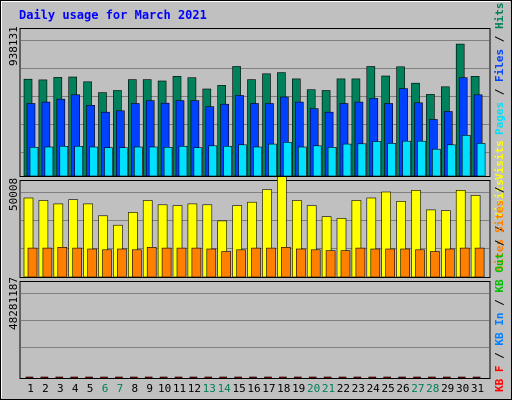 The image size is (512, 400). What do you see at coordinates (499, 273) in the screenshot?
I see `right-label-part: KB Out` at bounding box center [499, 273].